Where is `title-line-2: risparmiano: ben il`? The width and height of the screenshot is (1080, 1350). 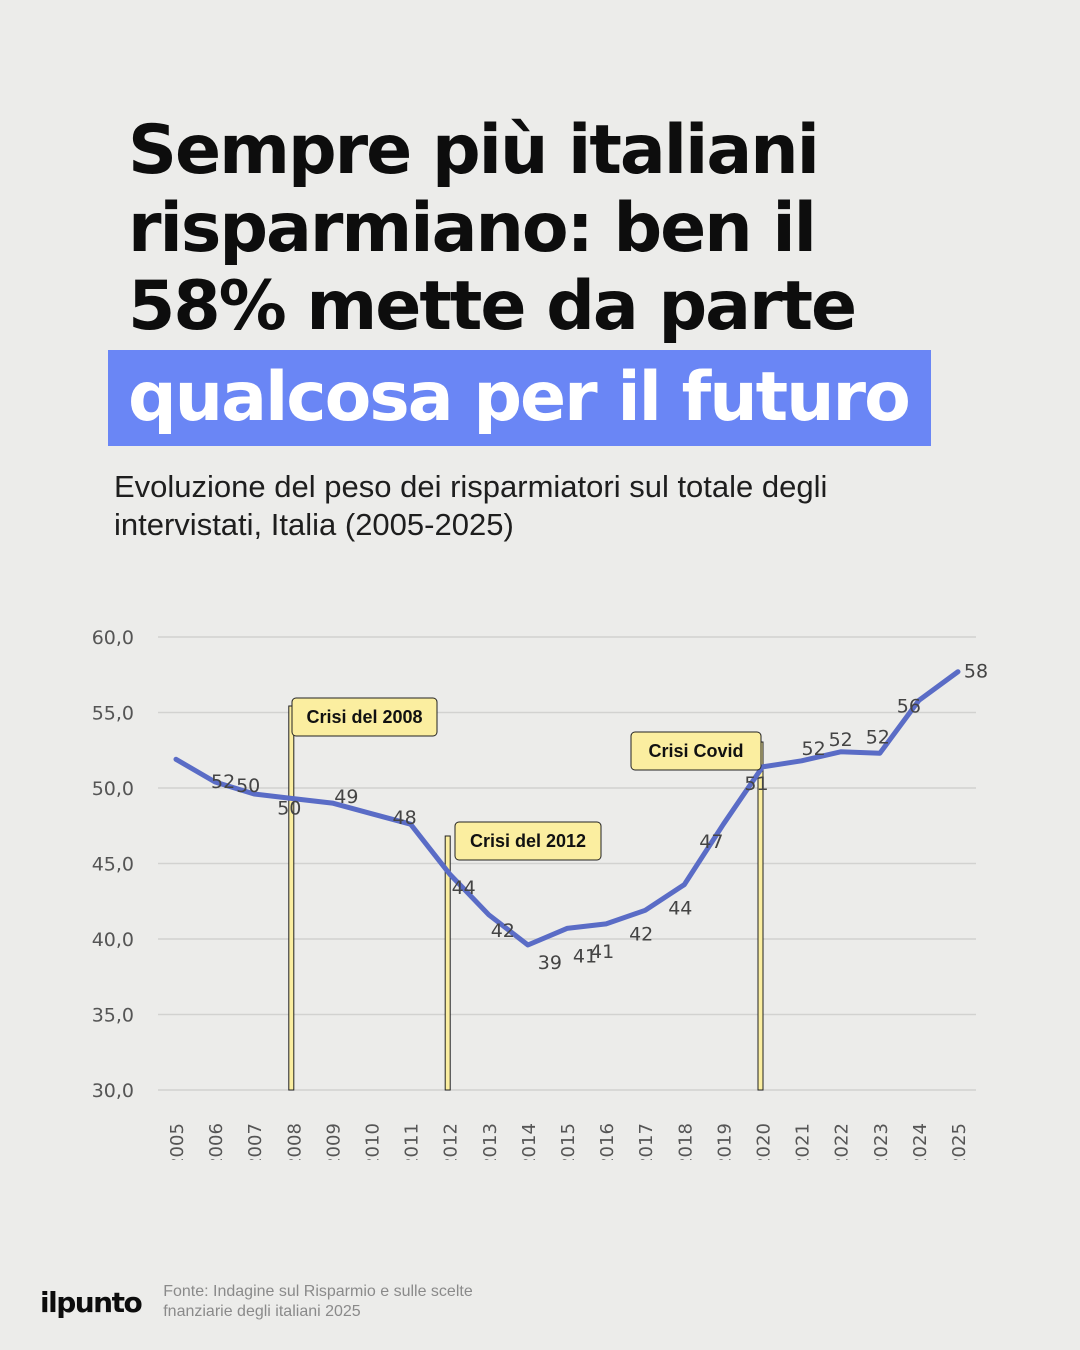 title-line-2: risparmiano: ben il is located at coordinates (472, 228).